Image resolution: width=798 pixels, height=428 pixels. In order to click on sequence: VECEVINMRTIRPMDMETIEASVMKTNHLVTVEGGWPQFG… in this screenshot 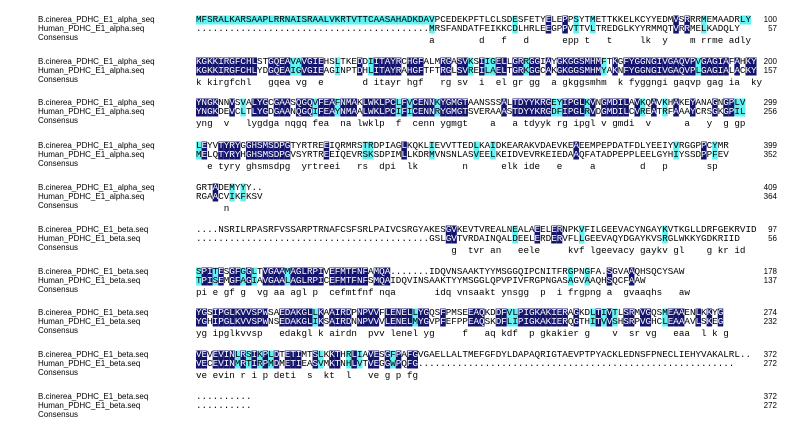, I will do `click(465, 363)`.